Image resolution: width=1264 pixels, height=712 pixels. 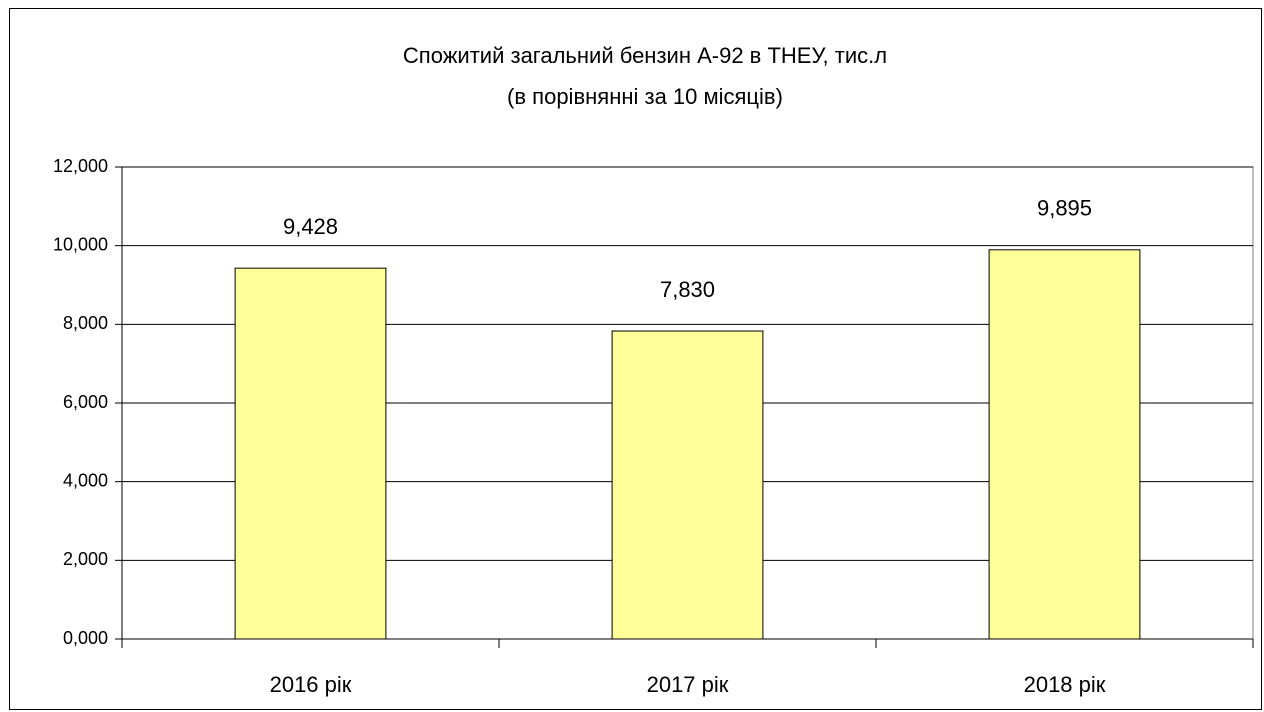 I want to click on y-tick-label: 8,000, so click(x=85, y=323).